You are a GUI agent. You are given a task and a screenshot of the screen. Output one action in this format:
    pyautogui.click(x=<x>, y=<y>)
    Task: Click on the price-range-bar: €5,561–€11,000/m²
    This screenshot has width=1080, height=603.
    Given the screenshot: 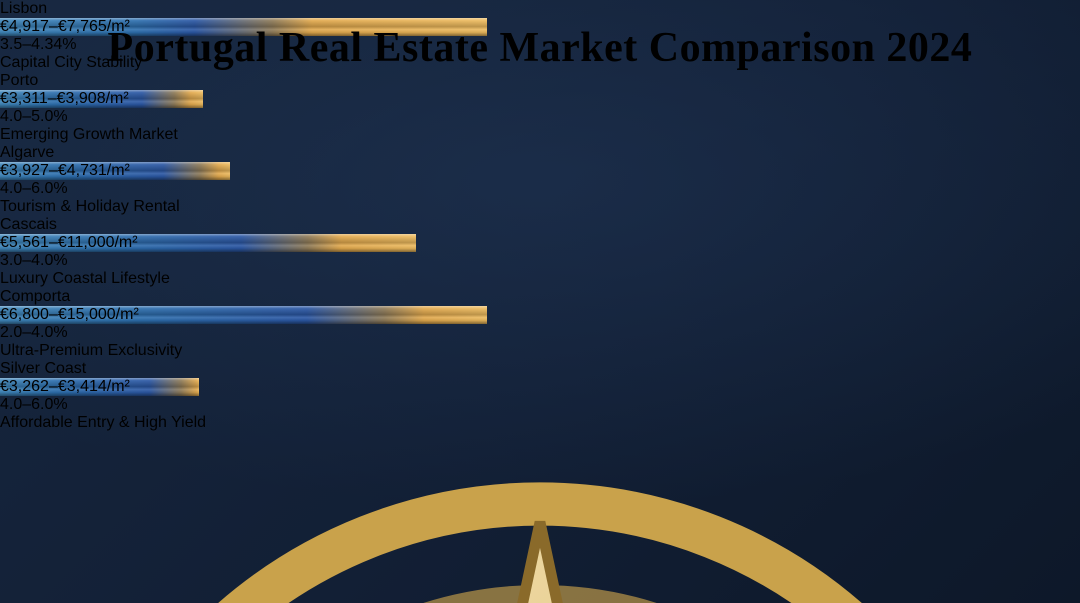 What is the action you would take?
    pyautogui.click(x=208, y=243)
    